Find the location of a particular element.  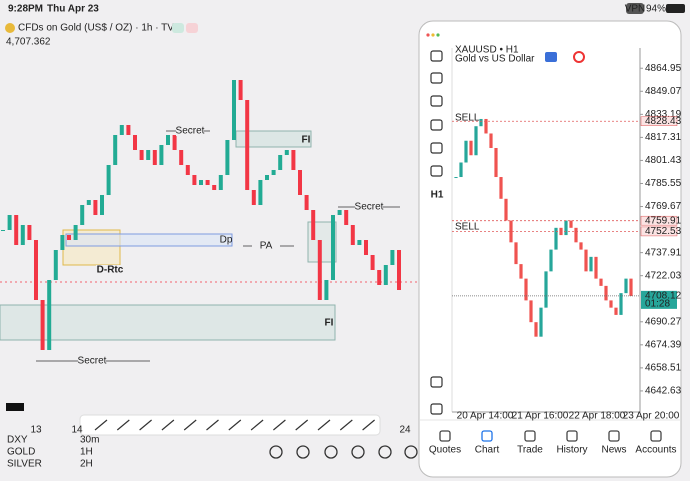

signal-icon is located at coordinates (579, 57).